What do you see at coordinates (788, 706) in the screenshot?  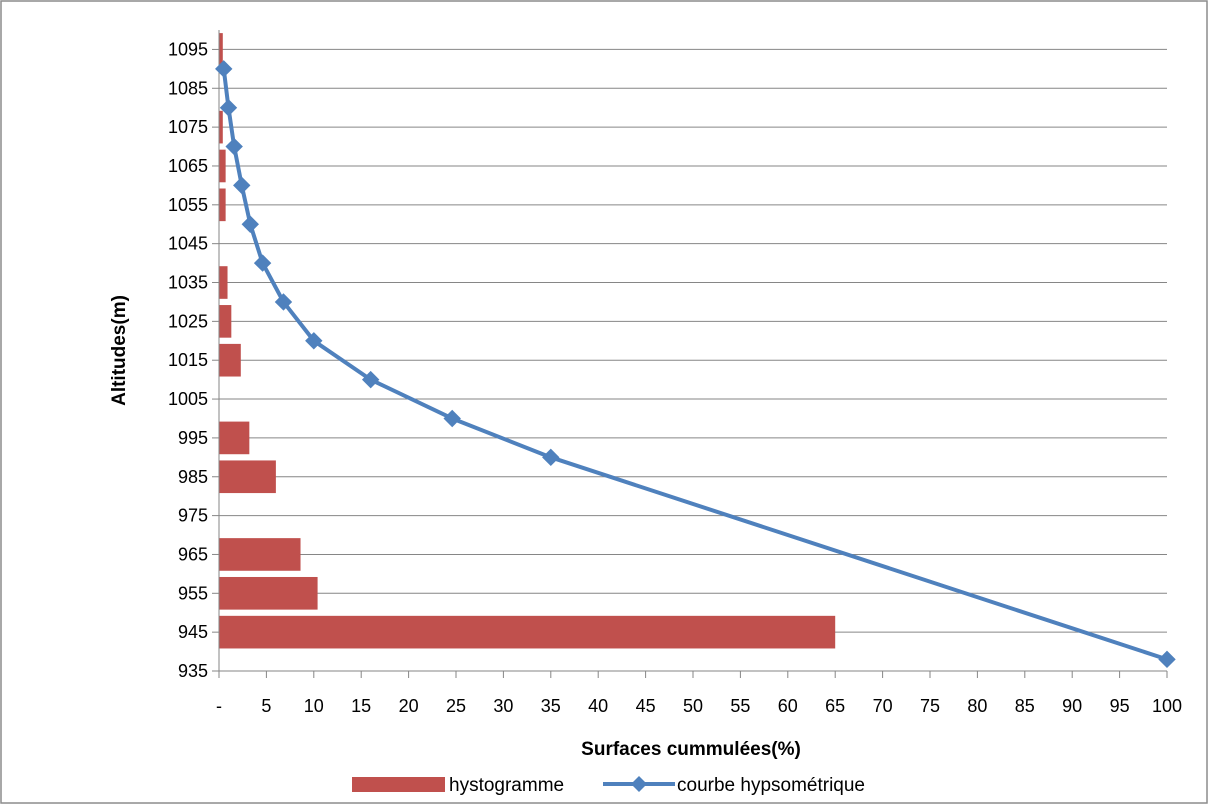 I see `x-tick-label: 60` at bounding box center [788, 706].